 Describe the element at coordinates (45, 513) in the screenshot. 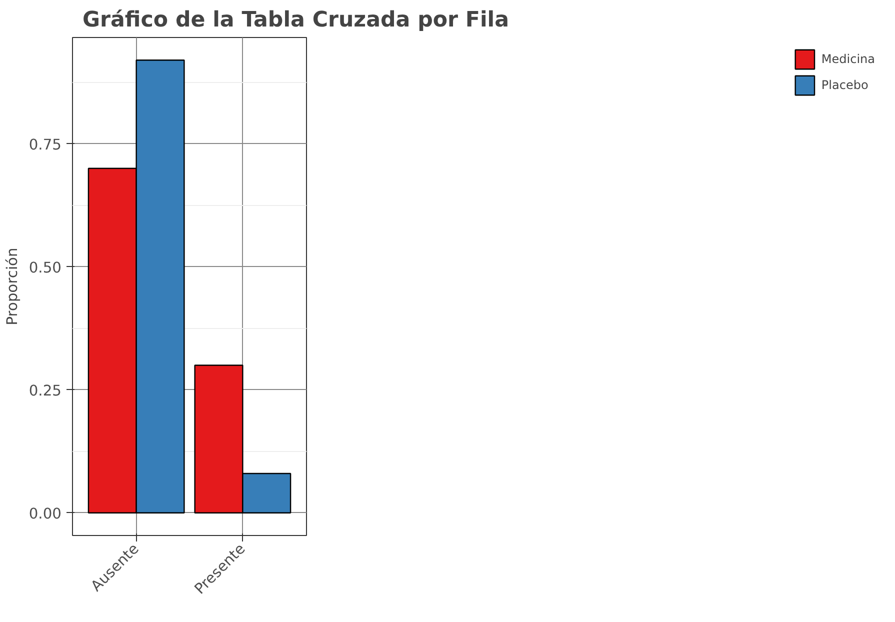

I see `y-tick-label: 0.00` at that location.